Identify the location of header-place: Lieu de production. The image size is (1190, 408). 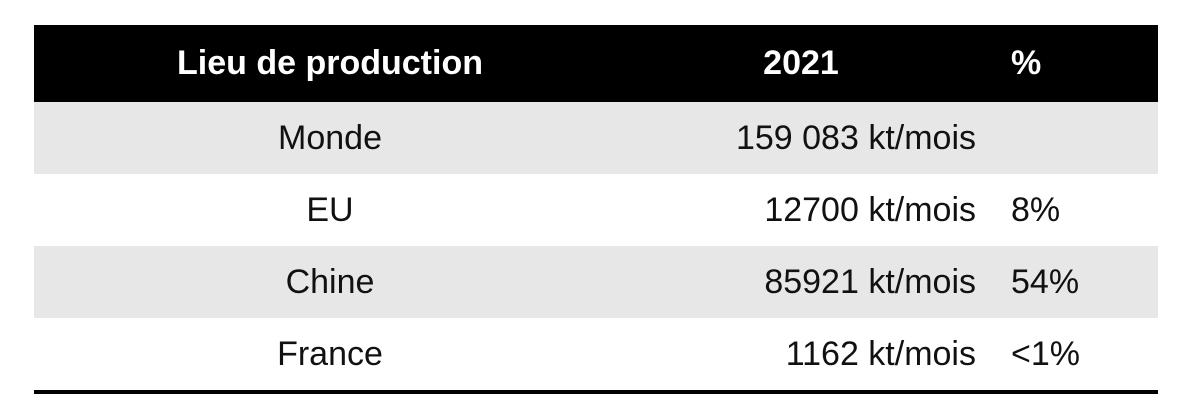
(330, 63).